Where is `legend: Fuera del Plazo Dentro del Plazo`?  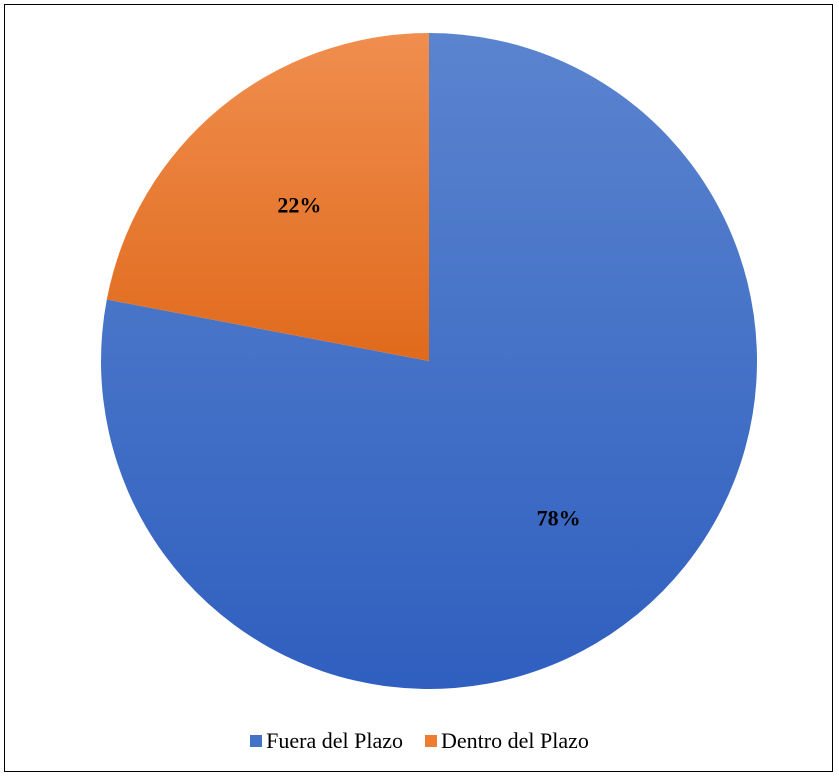 legend: Fuera del Plazo Dentro del Plazo is located at coordinates (419, 741).